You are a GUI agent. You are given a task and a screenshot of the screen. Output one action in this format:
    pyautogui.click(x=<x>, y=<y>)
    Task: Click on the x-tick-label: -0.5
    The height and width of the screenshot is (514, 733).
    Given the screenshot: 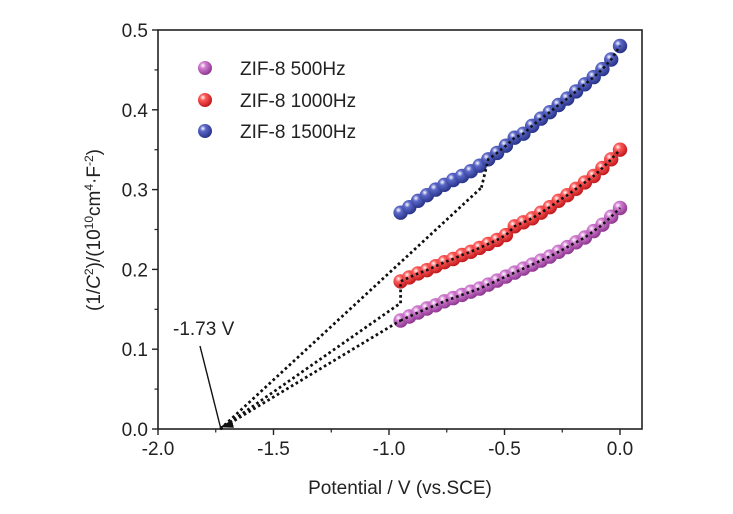 What is the action you would take?
    pyautogui.click(x=504, y=449)
    